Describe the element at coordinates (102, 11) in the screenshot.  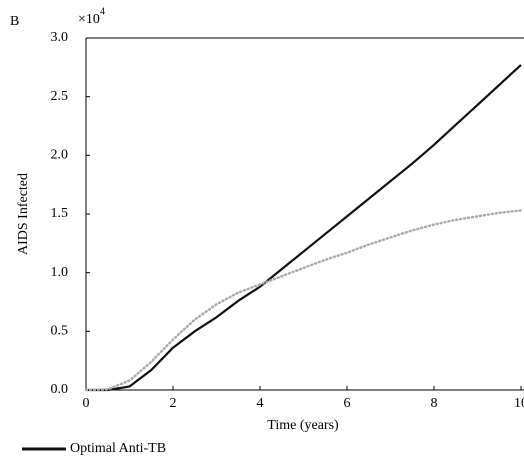
I see `y-scale-exponent: 4` at that location.